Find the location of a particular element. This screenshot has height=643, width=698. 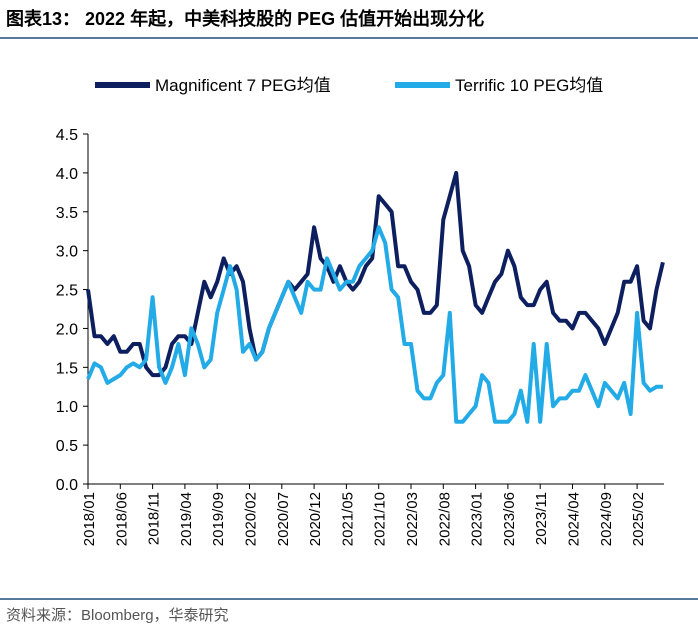

x-tick-label: 2021/05 is located at coordinates (347, 519).